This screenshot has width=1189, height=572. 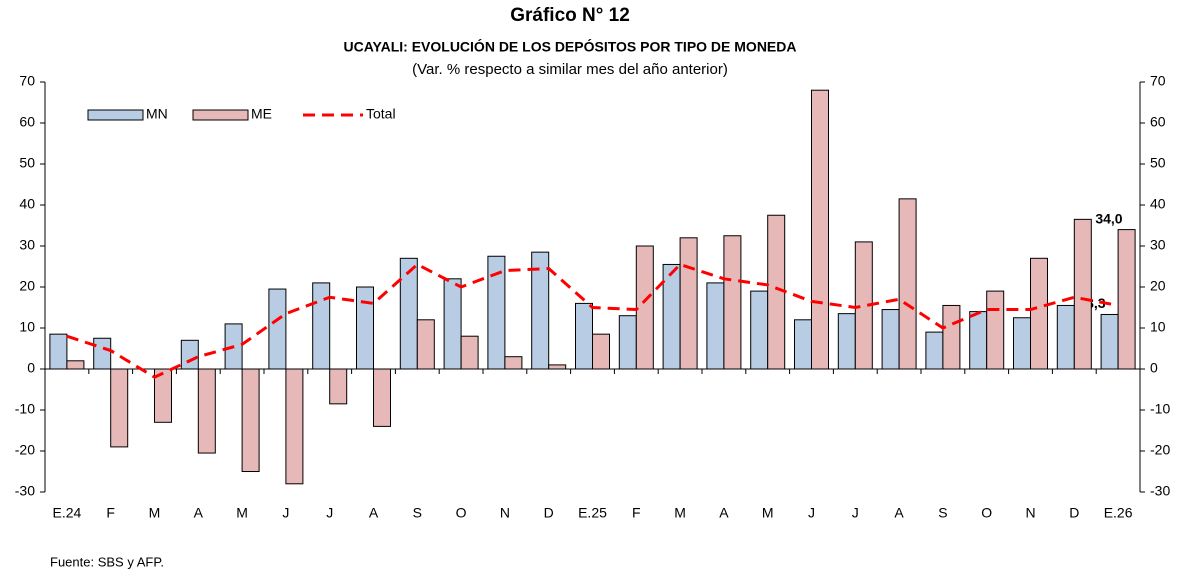 I want to click on y-tick-label: 50, so click(x=27, y=163).